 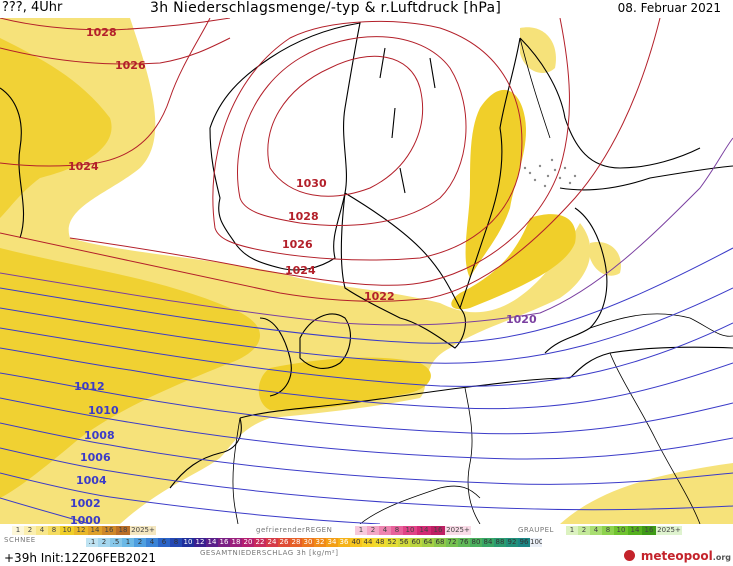 I want to click on label-1020: 1020, so click(x=521, y=319).